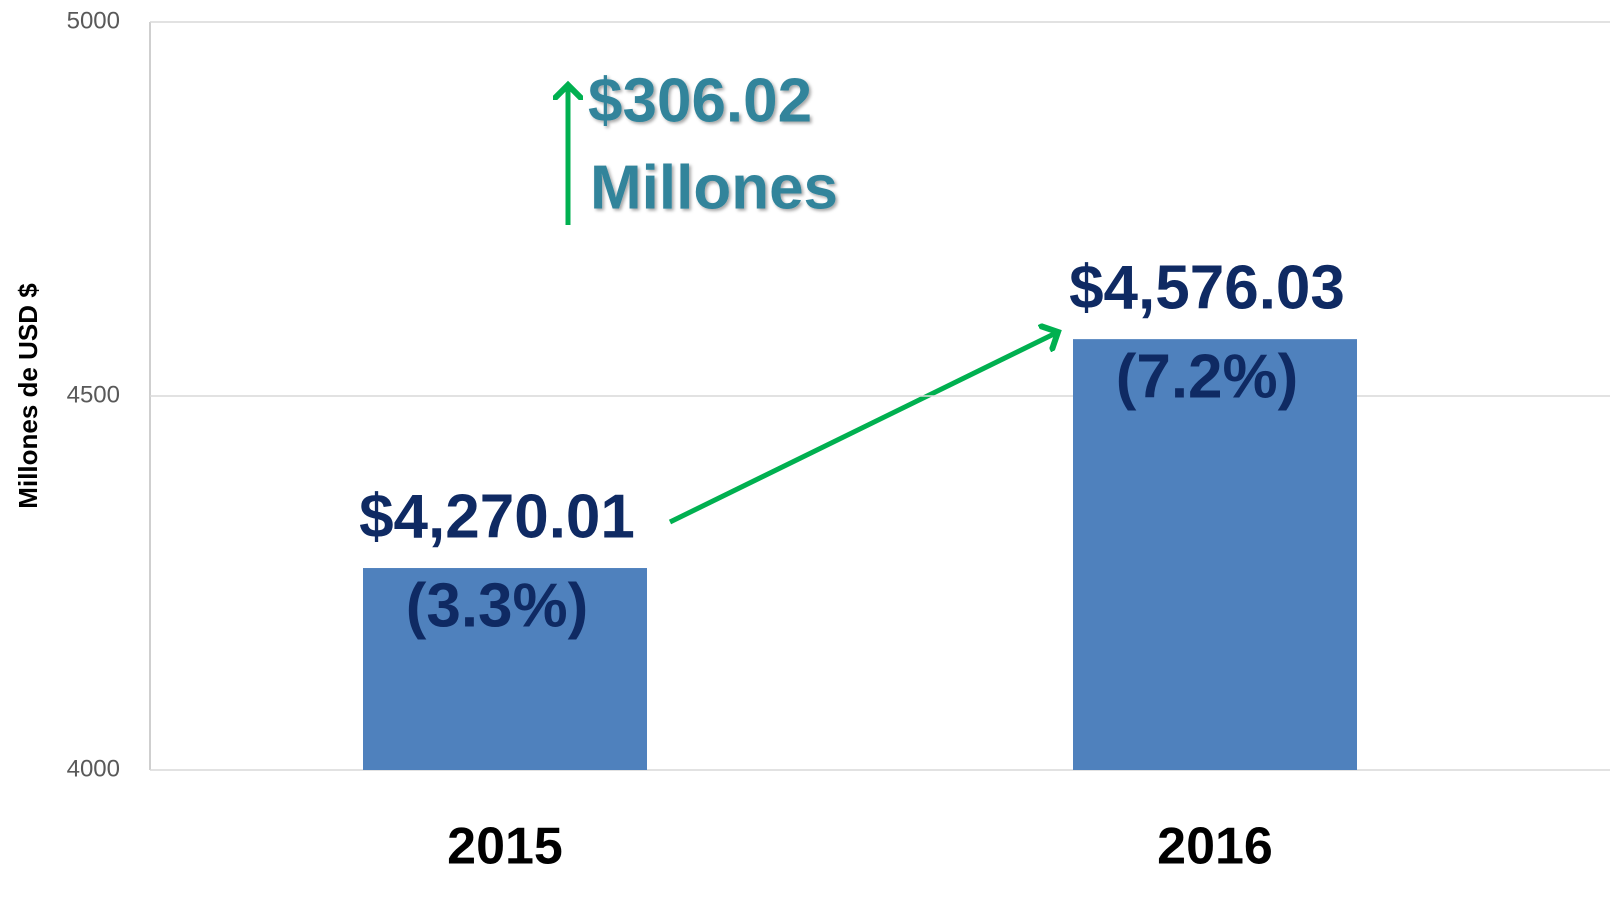 This screenshot has height=897, width=1610. What do you see at coordinates (505, 847) in the screenshot?
I see `x-tick-label: 2015` at bounding box center [505, 847].